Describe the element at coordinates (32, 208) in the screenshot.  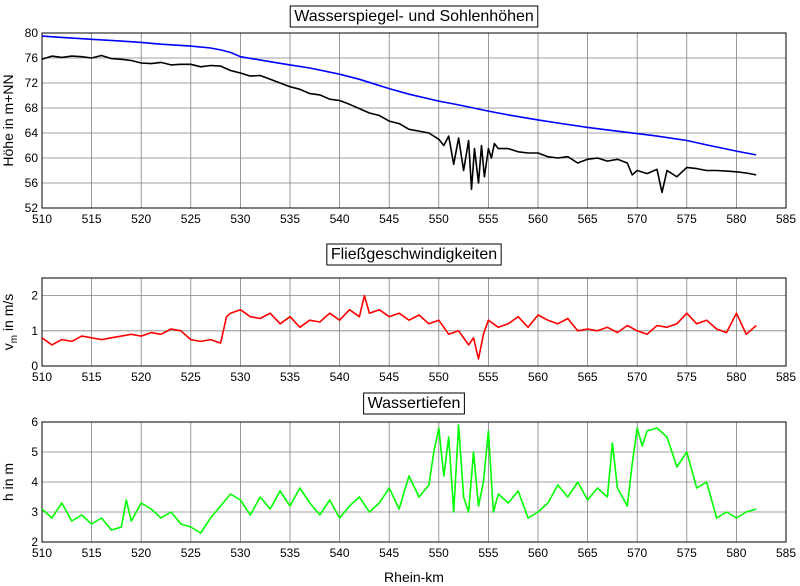
I see `y-tick-label: 52` at that location.